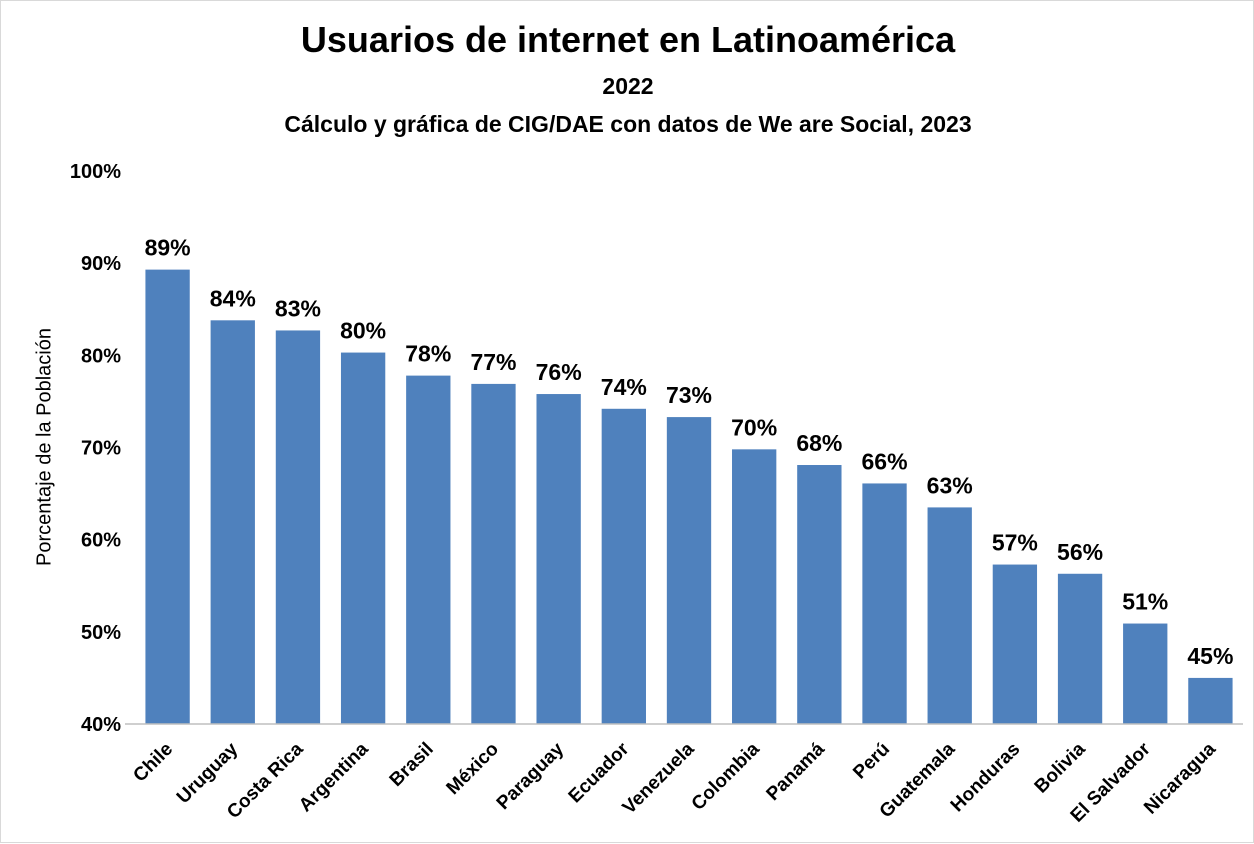 The width and height of the screenshot is (1254, 844). What do you see at coordinates (101, 449) in the screenshot?
I see `y-tick-label: 70%` at bounding box center [101, 449].